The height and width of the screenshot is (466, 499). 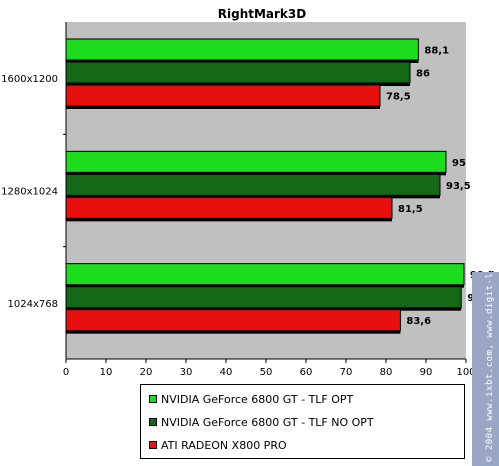 What do you see at coordinates (459, 163) in the screenshot?
I see `data-label-series-1-2: 95` at bounding box center [459, 163].